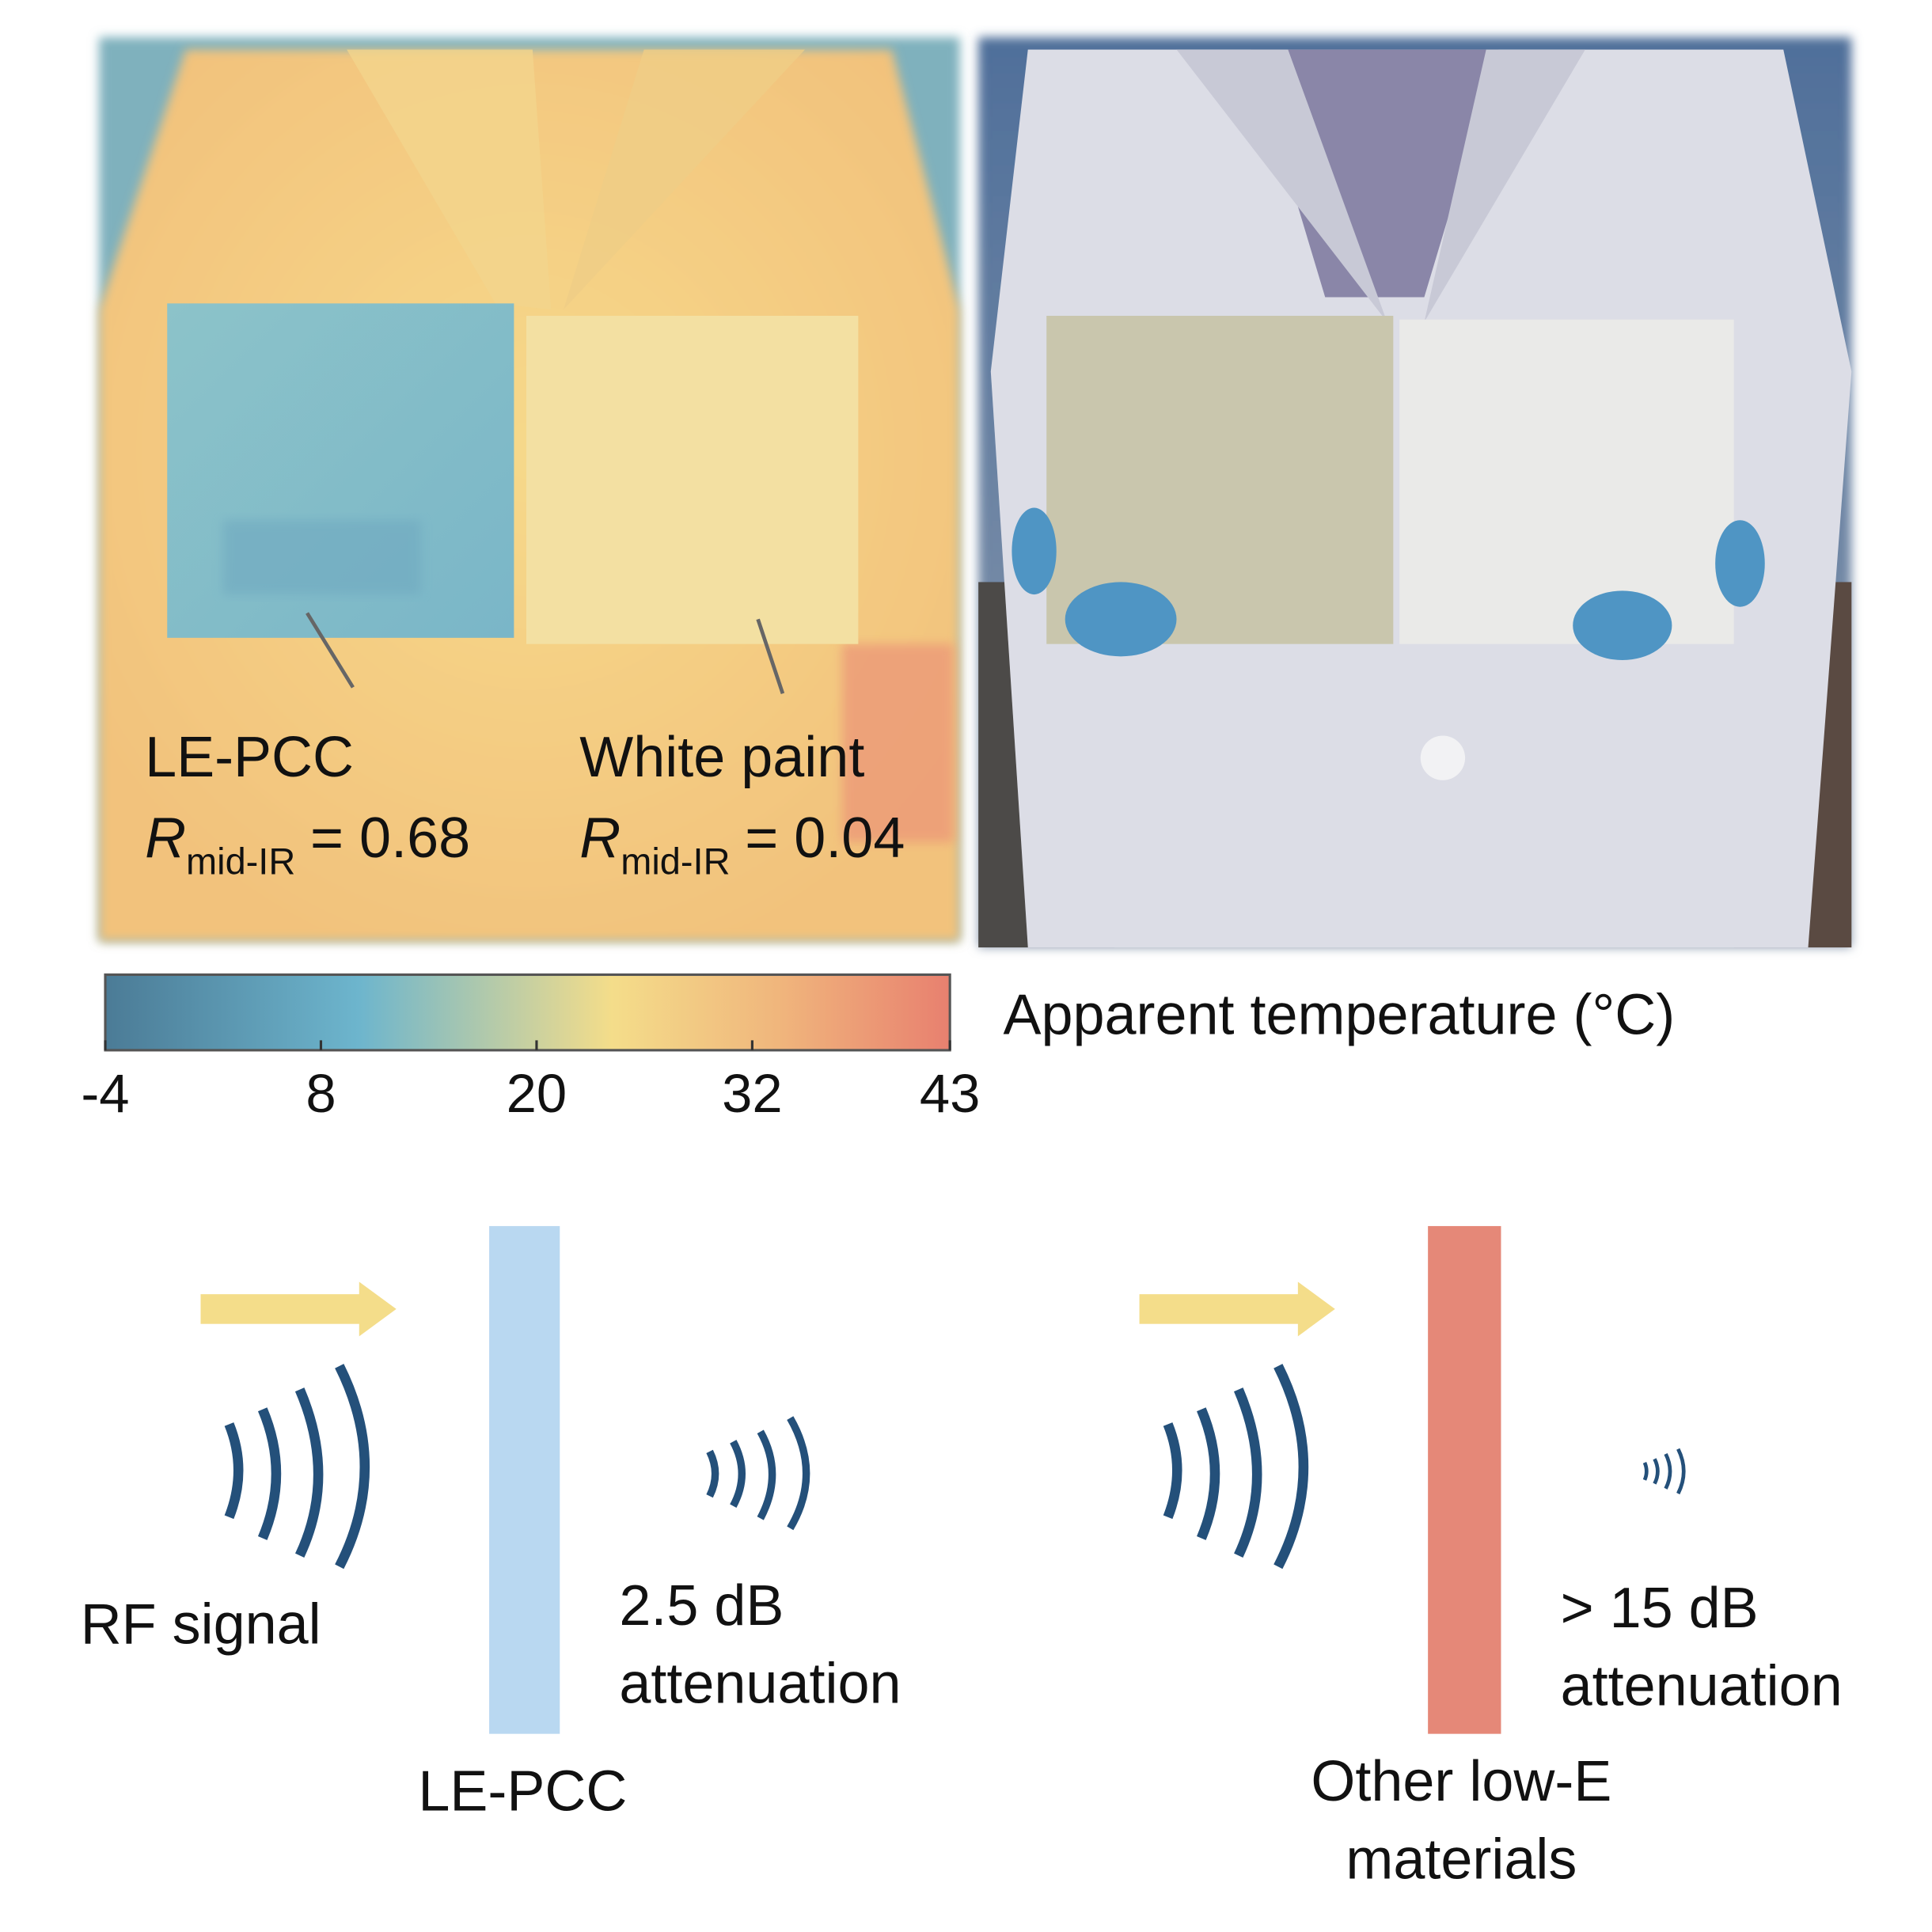  I want to click on colorbar-rect, so click(527, 1012).